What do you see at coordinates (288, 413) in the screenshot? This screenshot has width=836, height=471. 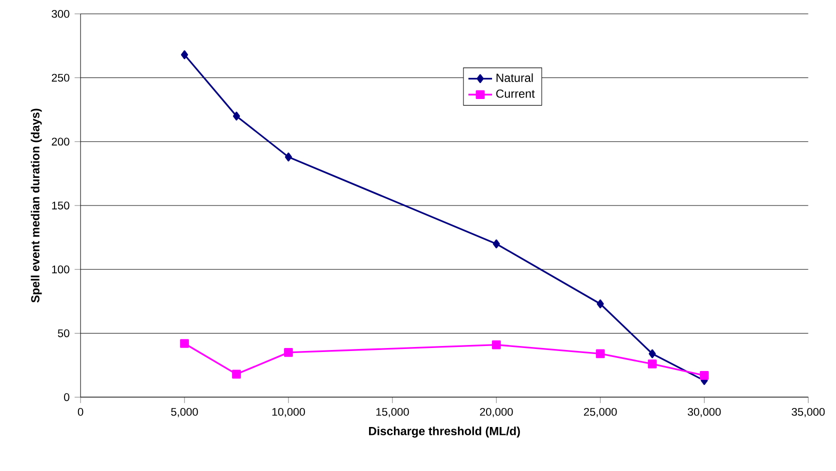 I see `x-tick-label: 10,000` at bounding box center [288, 413].